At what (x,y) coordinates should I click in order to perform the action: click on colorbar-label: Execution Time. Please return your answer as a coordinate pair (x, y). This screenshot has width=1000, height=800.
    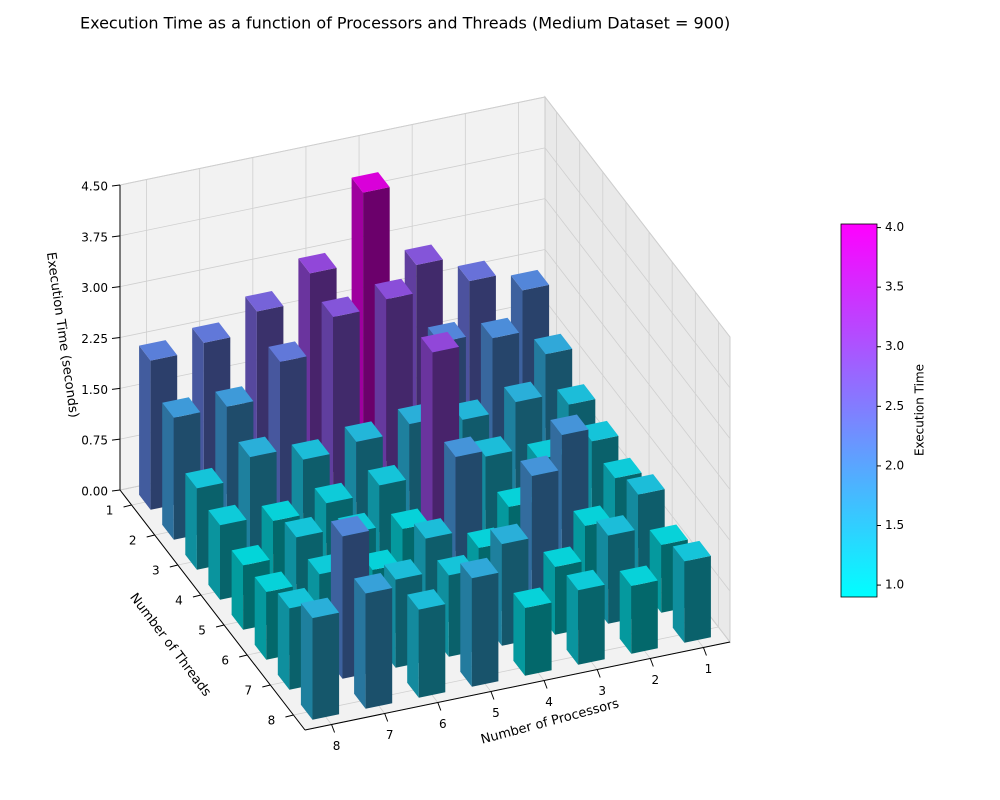
    Looking at the image, I should click on (920, 410).